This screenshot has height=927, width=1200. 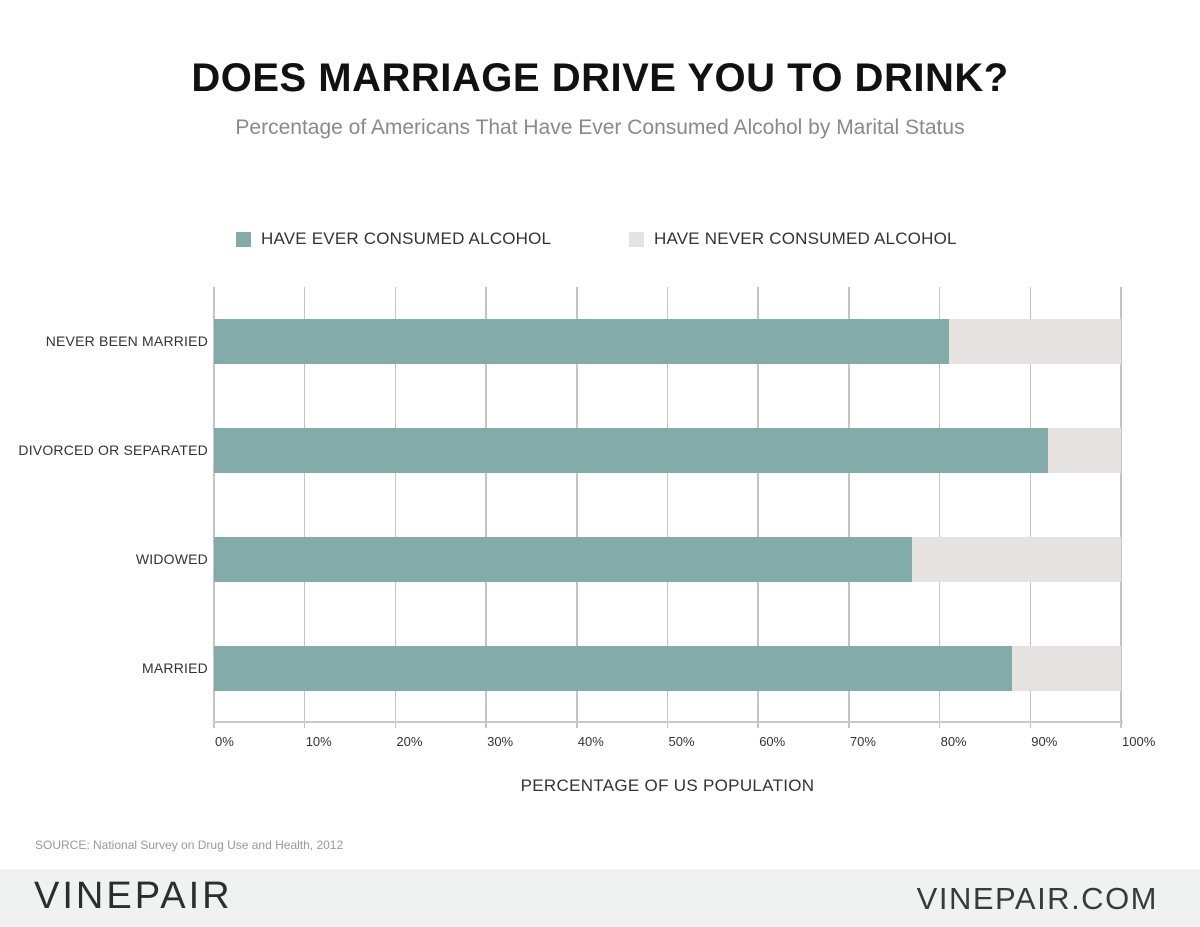 I want to click on legend-label-never: HAVE NEVER CONSUMED ALCOHOL, so click(x=805, y=238).